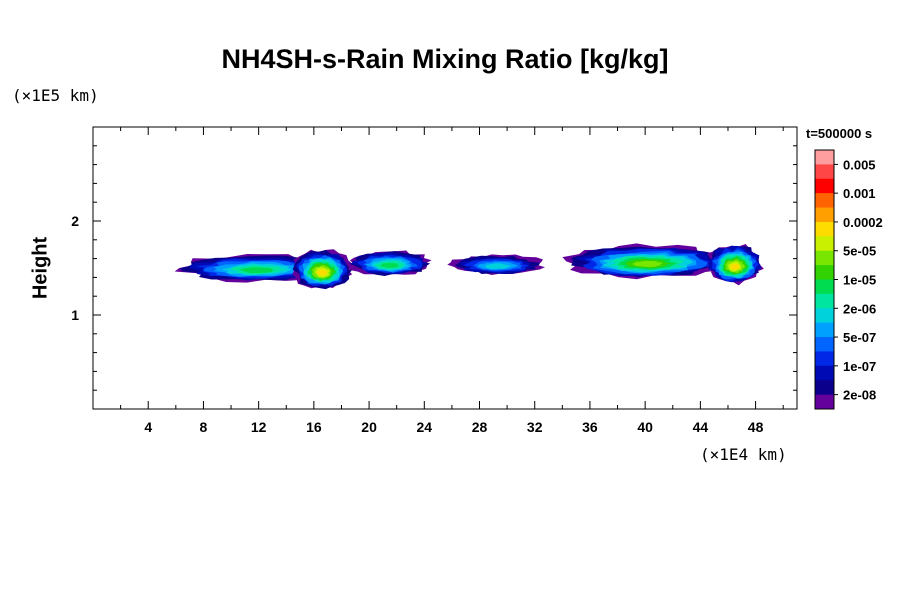  Describe the element at coordinates (863, 222) in the screenshot. I see `colorbar-label: 0.0002` at that location.